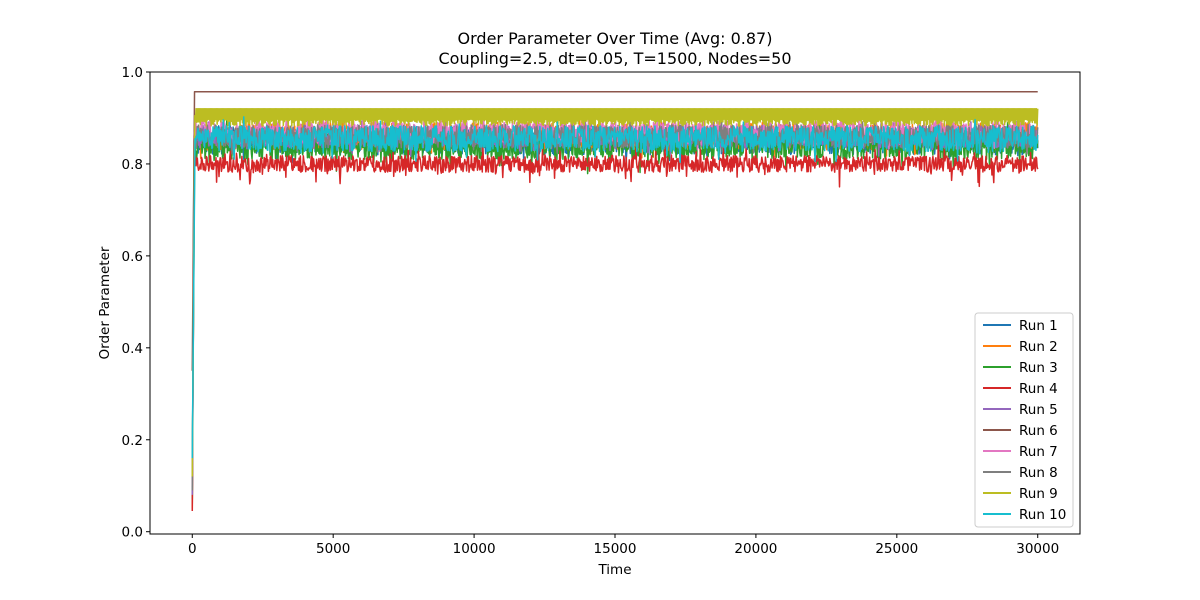 The height and width of the screenshot is (600, 1200). I want to click on y-tick-label: 0.8, so click(132, 165).